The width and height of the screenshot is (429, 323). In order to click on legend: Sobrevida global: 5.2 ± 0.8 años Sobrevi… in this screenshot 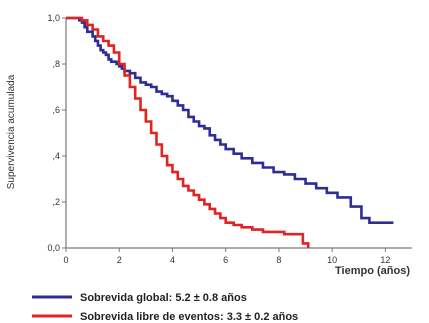, I will do `click(165, 307)`.